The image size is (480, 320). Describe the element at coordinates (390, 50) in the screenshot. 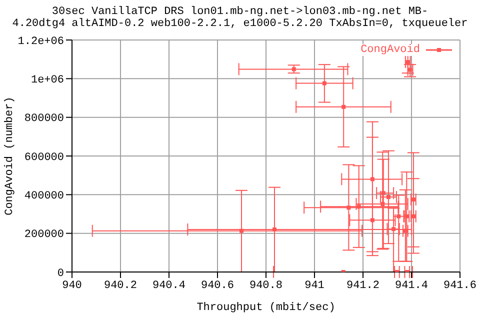

I see `legend-label: CongAvoid` at that location.